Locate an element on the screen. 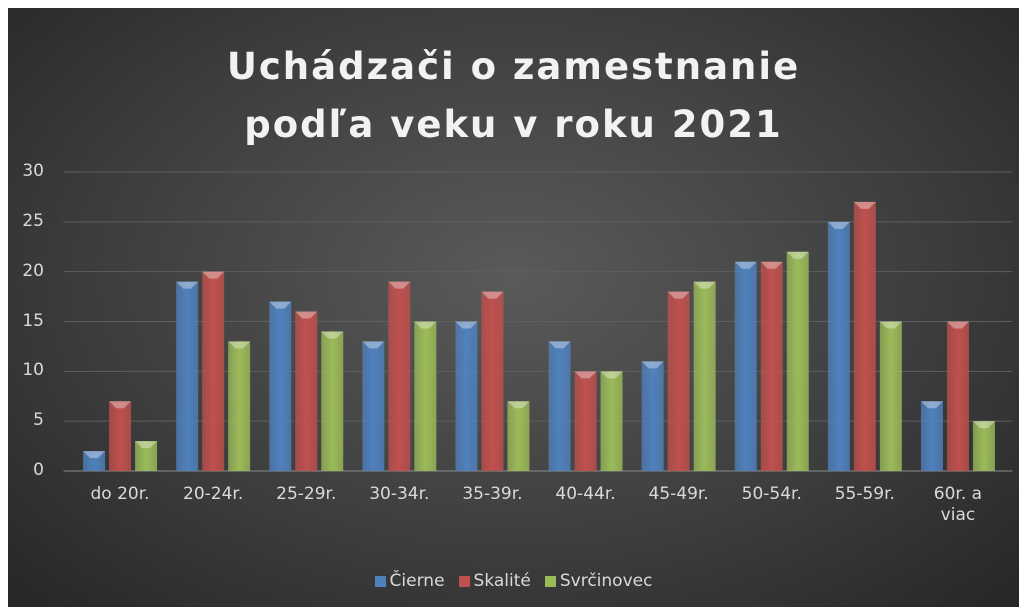 The width and height of the screenshot is (1027, 615). legend-item: Čierne is located at coordinates (409, 581).